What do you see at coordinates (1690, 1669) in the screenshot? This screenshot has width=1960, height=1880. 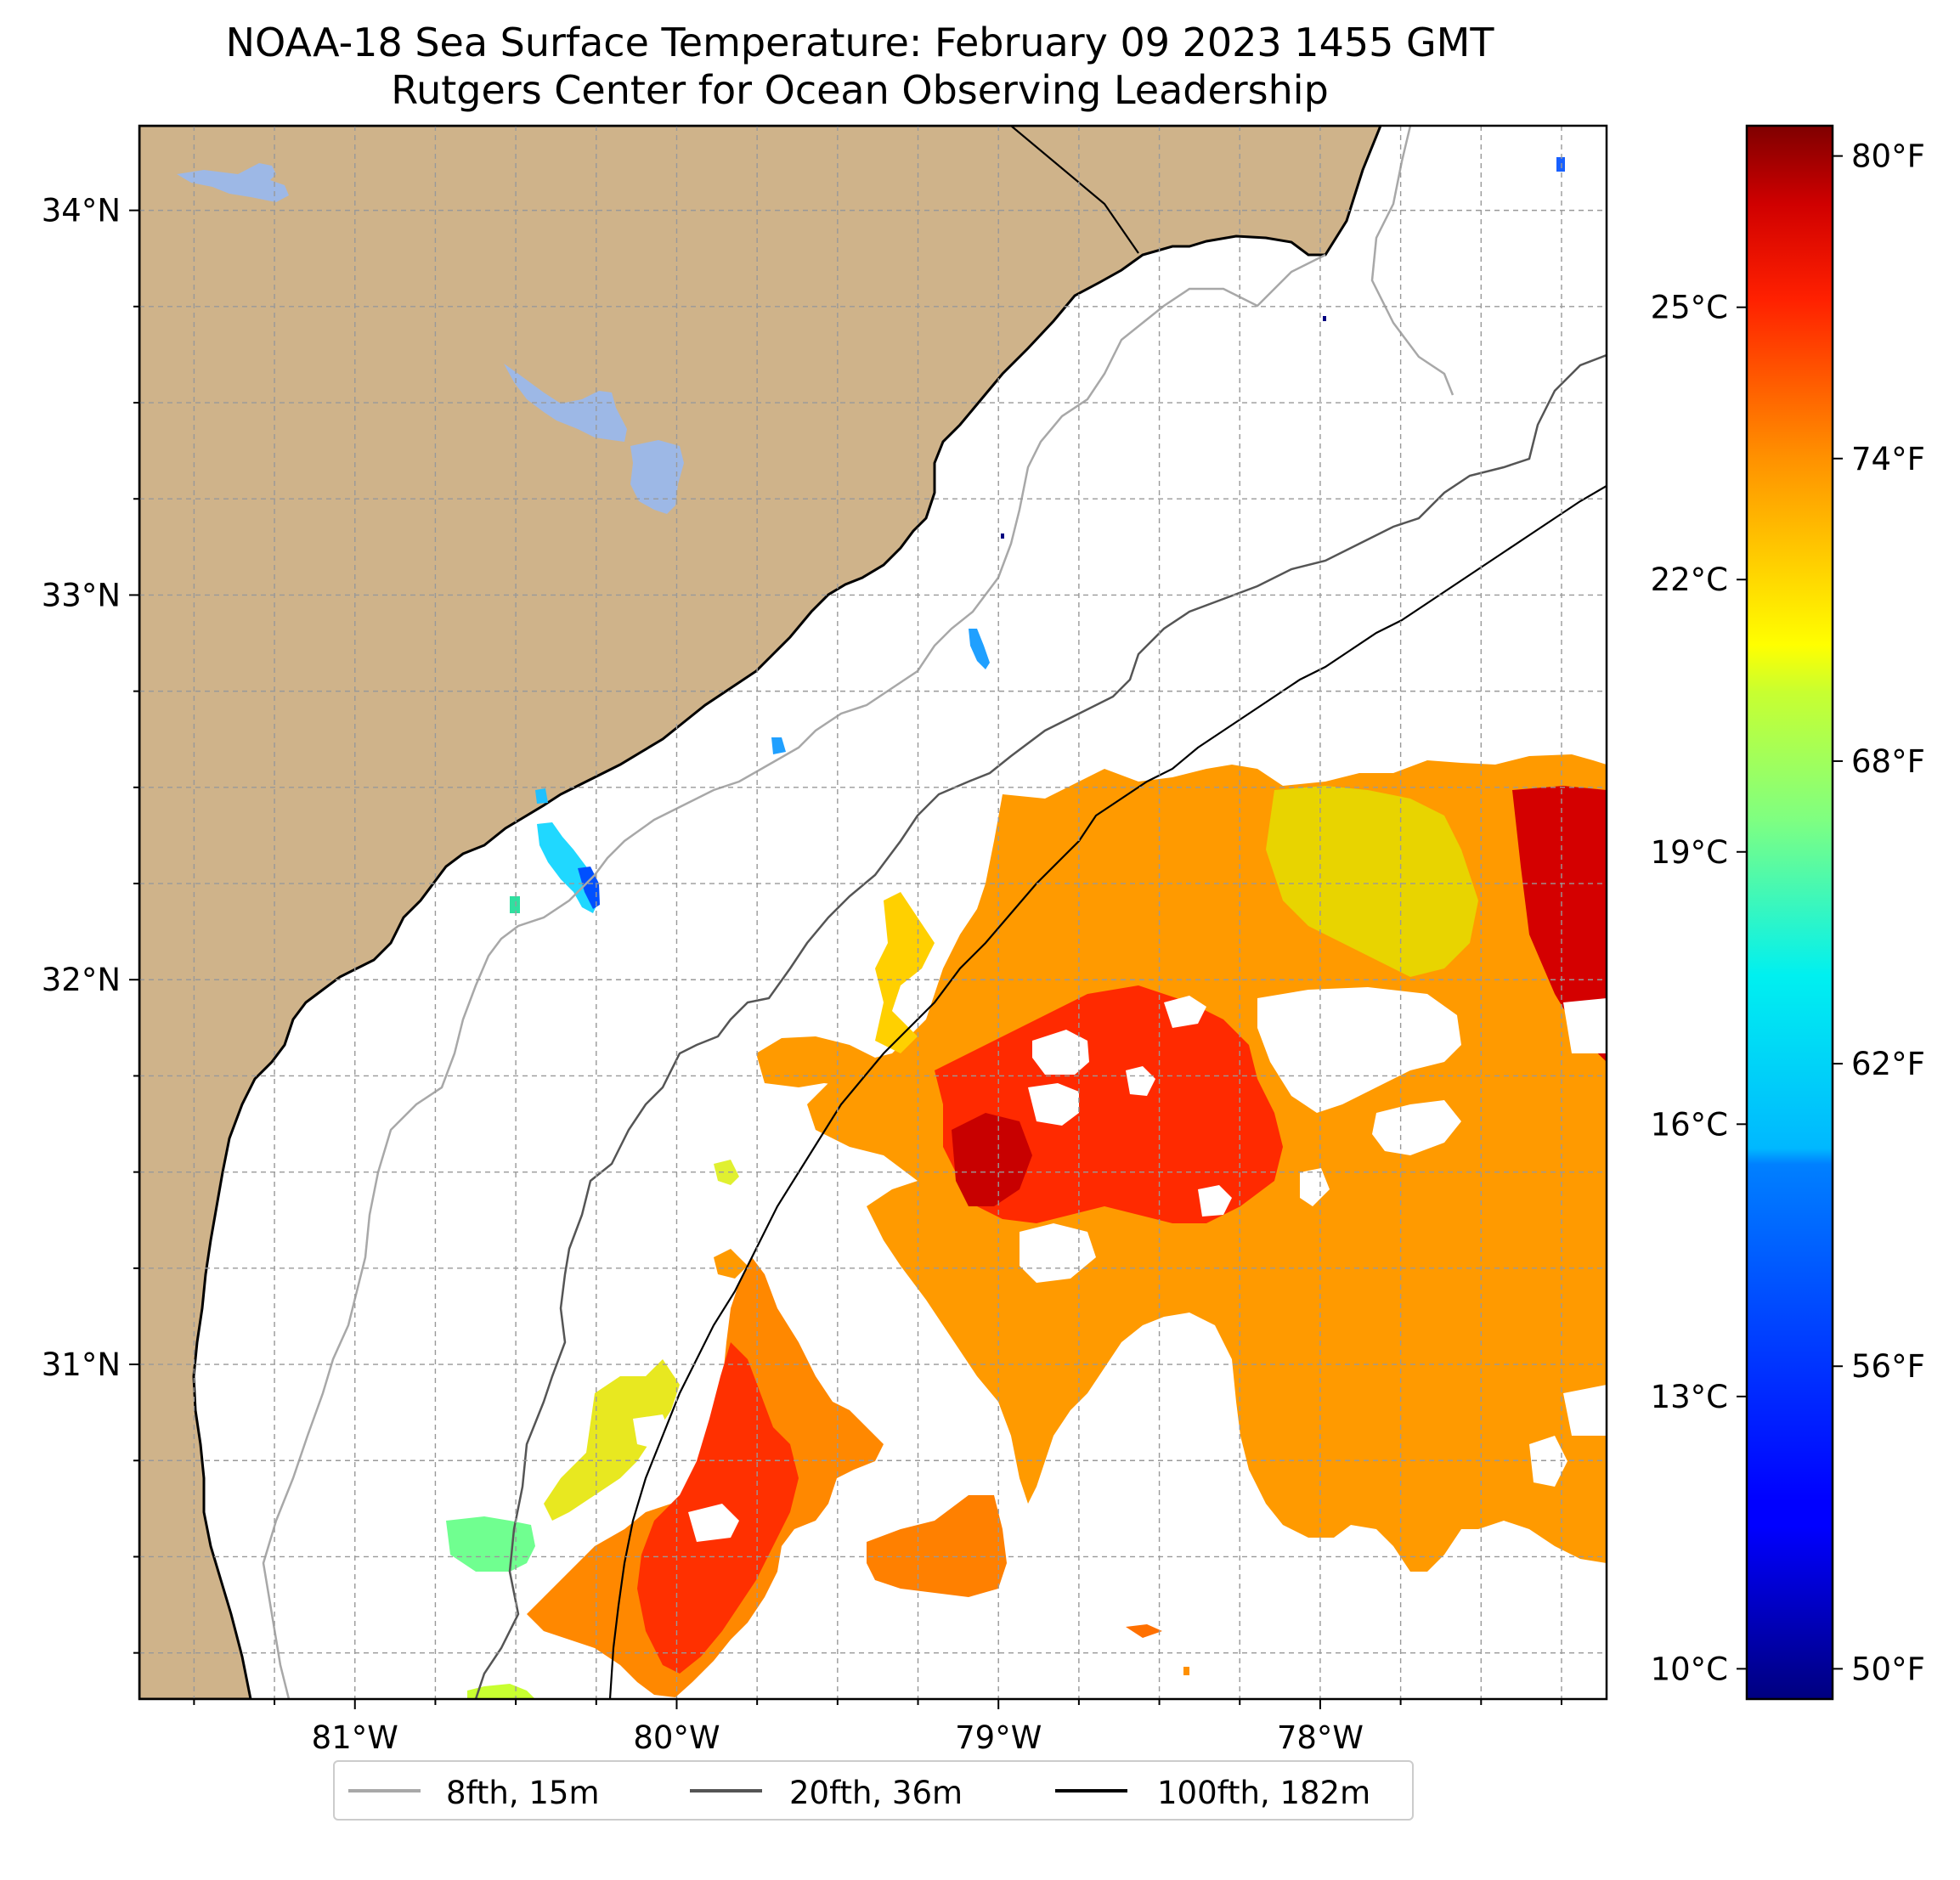 I see `colorbar-c-label: 10°C` at bounding box center [1690, 1669].